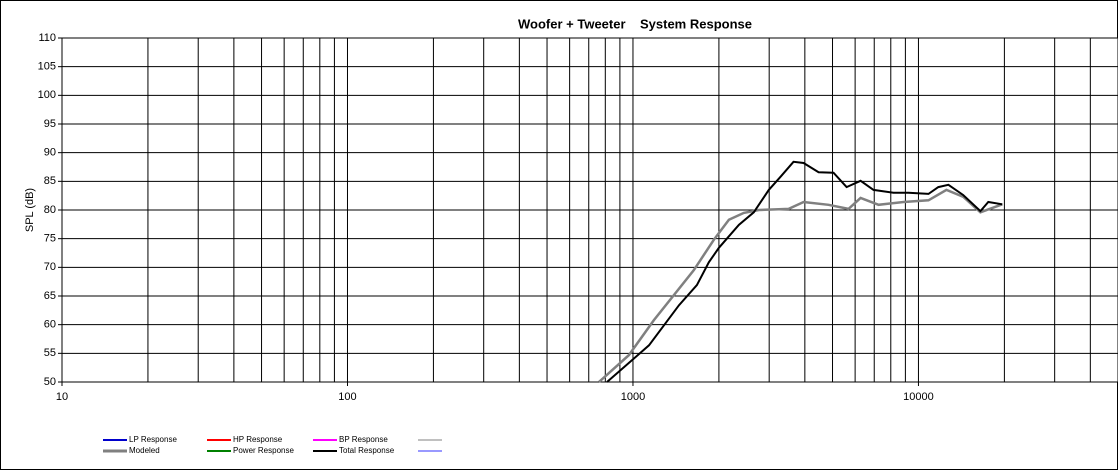  Describe the element at coordinates (918, 397) in the screenshot. I see `x-tick-label: 10000` at that location.